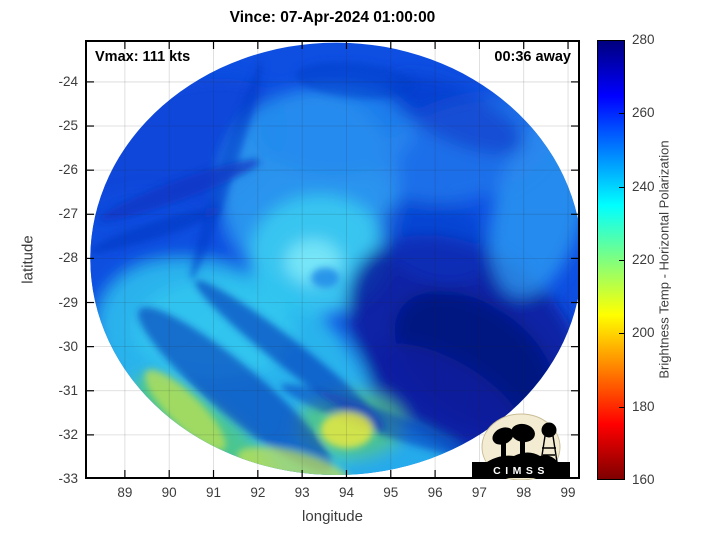 This screenshot has height=540, width=720. What do you see at coordinates (290, 355) in the screenshot?
I see `swath-region-seam-dark-band` at bounding box center [290, 355].